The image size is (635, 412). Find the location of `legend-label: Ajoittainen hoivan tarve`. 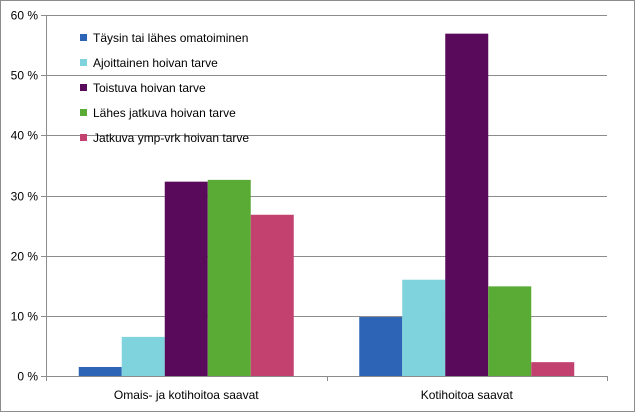

legend-label: Ajoittainen hoivan tarve is located at coordinates (155, 63).